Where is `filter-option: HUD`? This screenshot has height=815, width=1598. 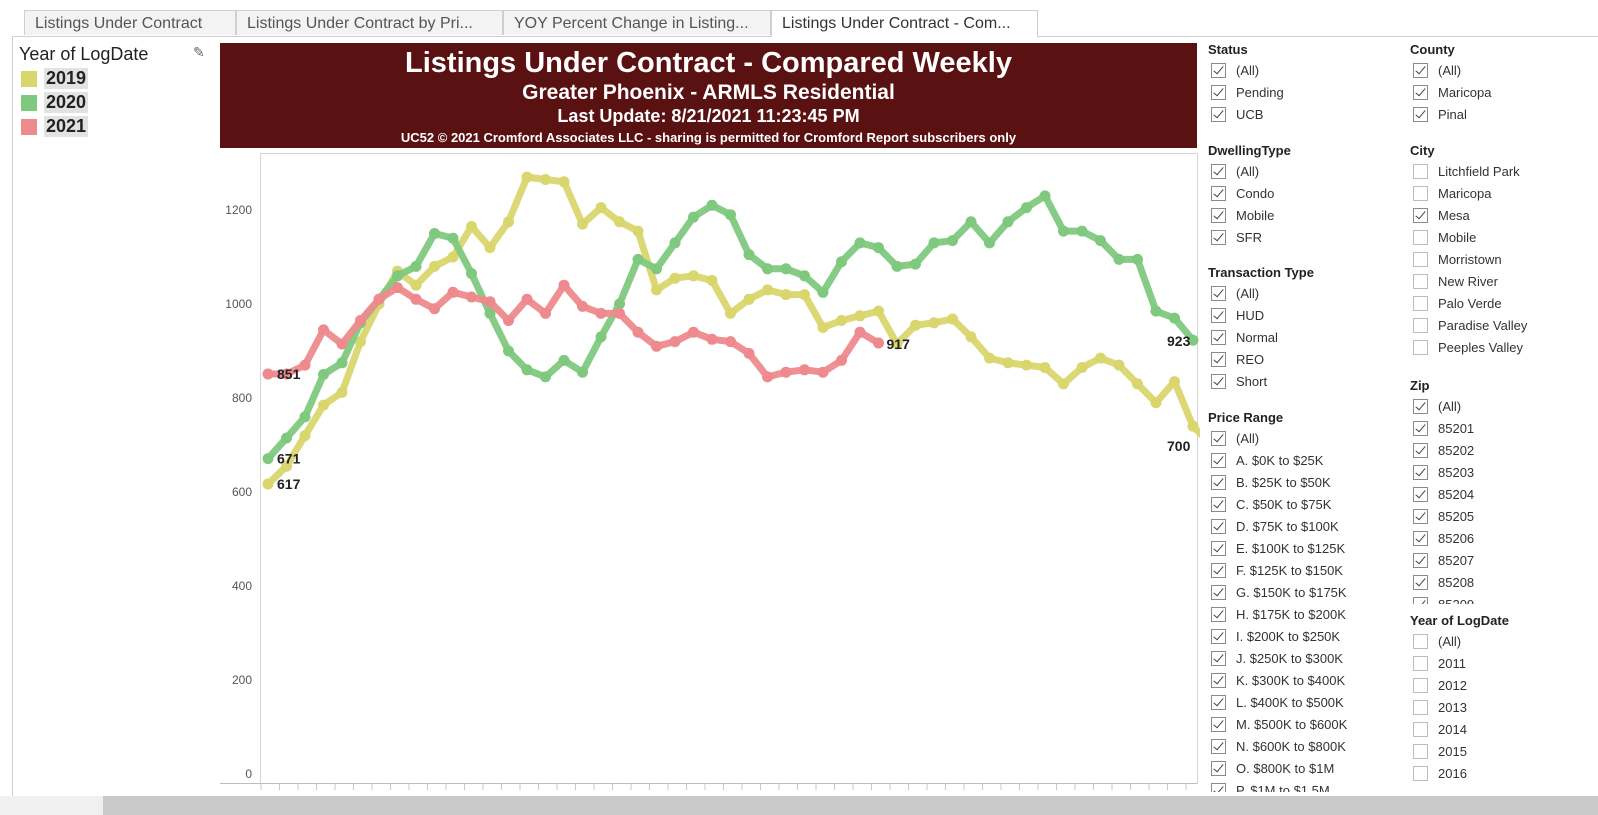
filter-option: HUD is located at coordinates (1303, 316).